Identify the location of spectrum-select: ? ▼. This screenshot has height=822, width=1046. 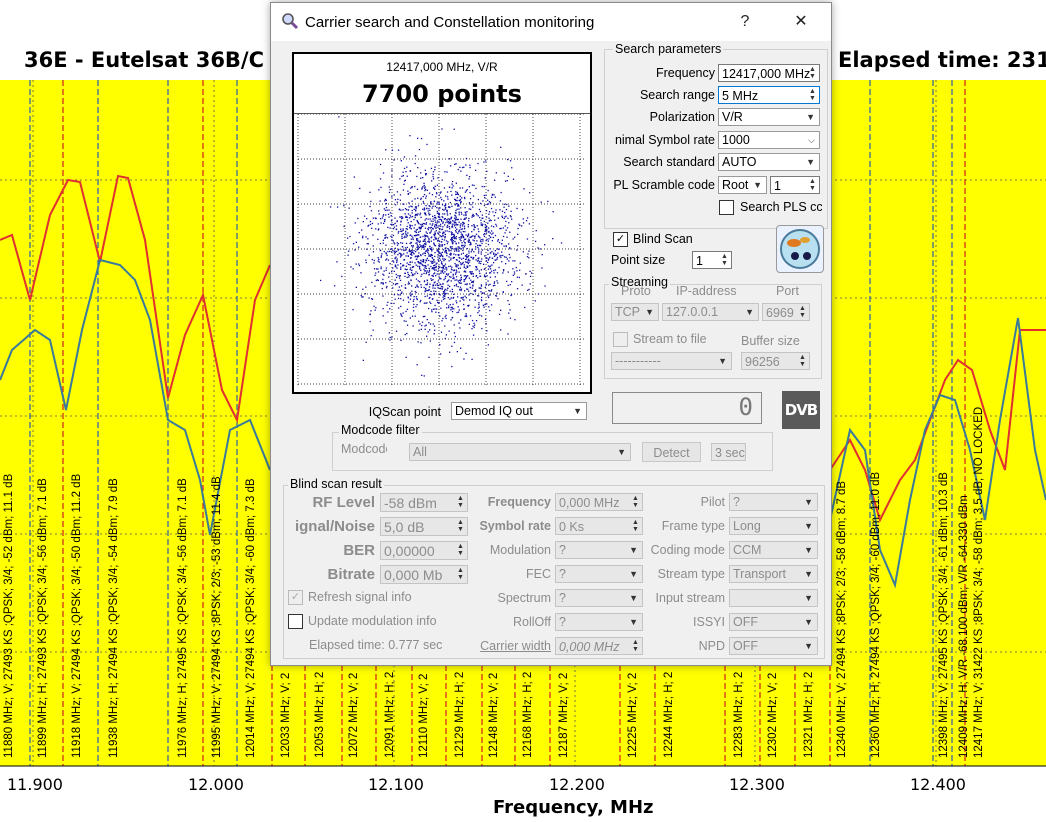
(599, 598).